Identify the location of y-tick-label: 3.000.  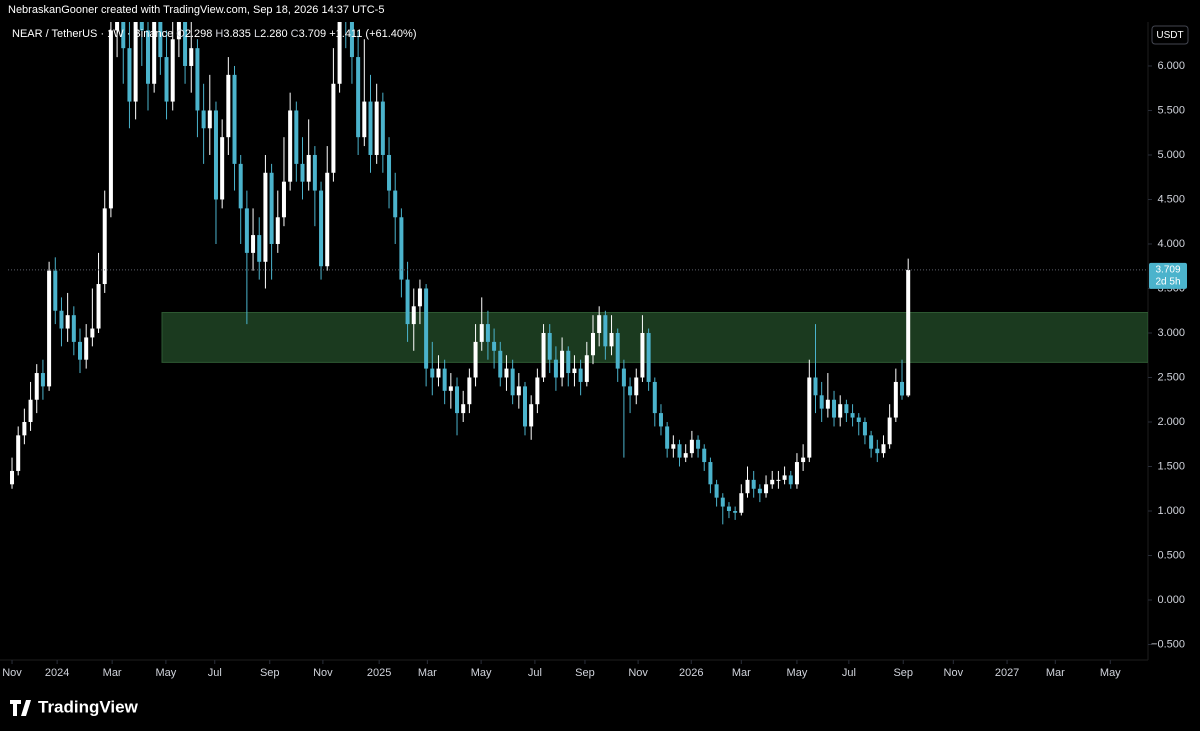
(1171, 333).